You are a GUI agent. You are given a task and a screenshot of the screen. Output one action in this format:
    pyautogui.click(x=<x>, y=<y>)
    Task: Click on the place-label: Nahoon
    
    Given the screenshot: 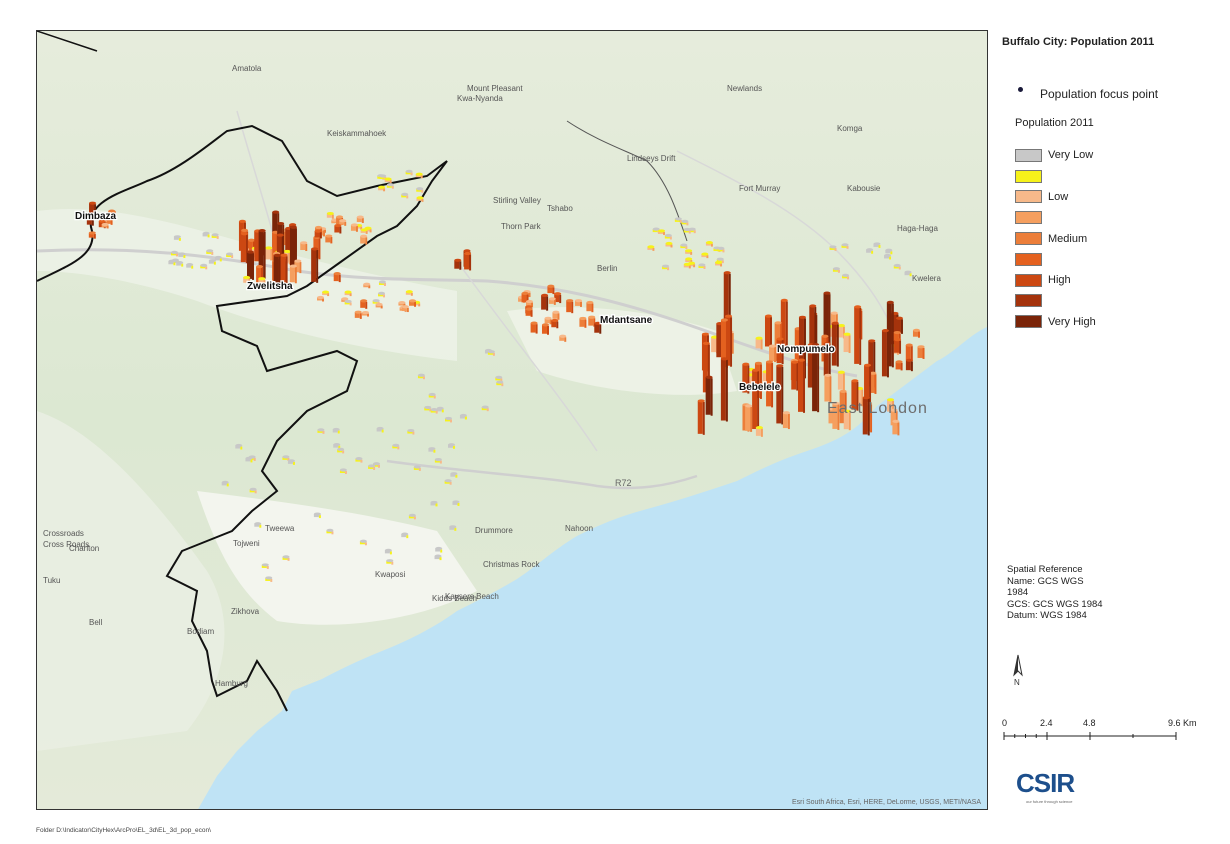 What is the action you would take?
    pyautogui.click(x=579, y=528)
    